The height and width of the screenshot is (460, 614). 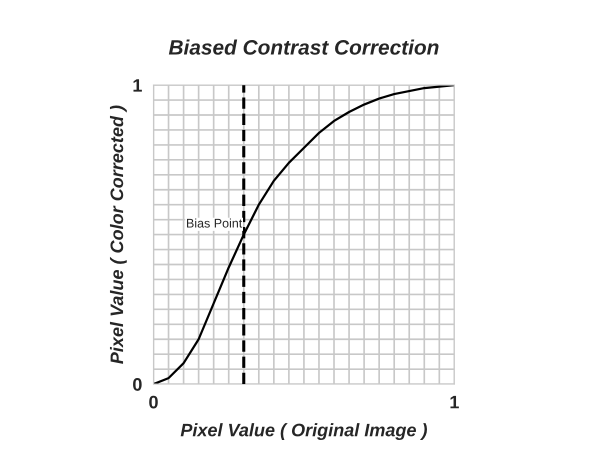 What do you see at coordinates (214, 223) in the screenshot?
I see `annotation: Bias Point` at bounding box center [214, 223].